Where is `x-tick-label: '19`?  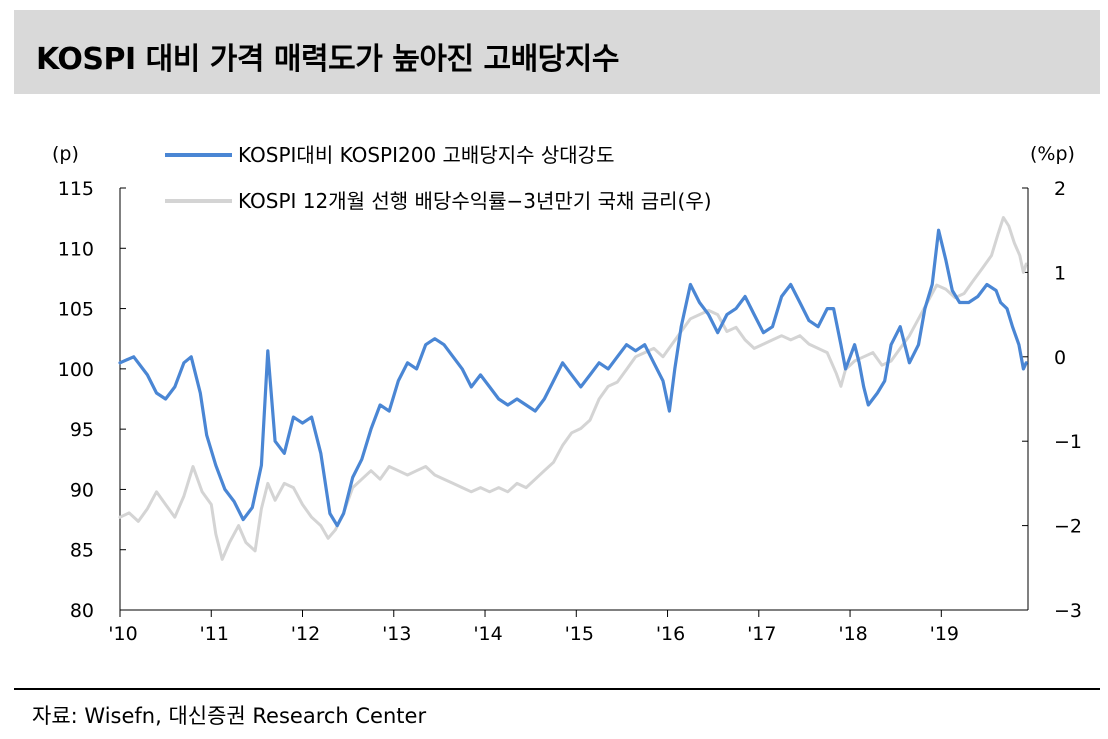 x-tick-label: '19 is located at coordinates (944, 634).